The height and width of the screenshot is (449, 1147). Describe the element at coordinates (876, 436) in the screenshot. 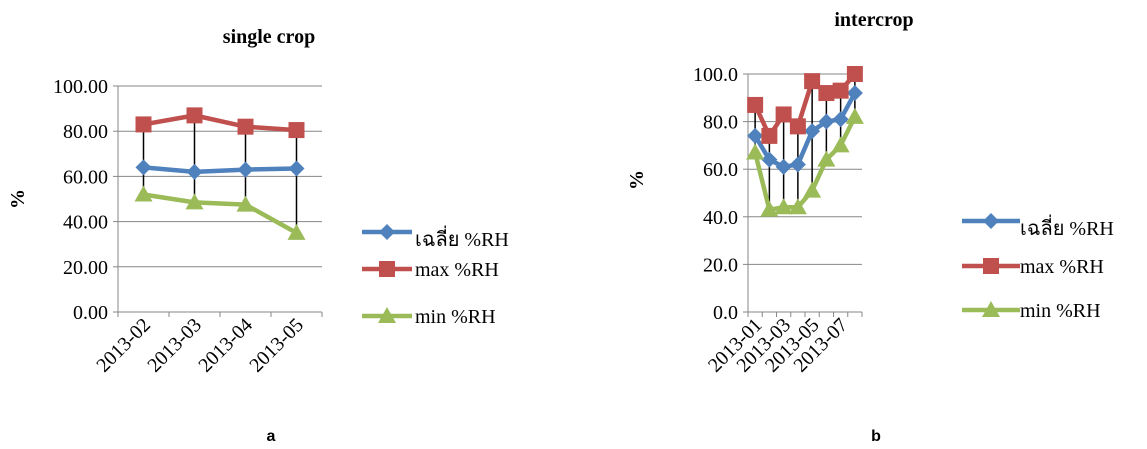

I see `figure-caption-b: b` at that location.